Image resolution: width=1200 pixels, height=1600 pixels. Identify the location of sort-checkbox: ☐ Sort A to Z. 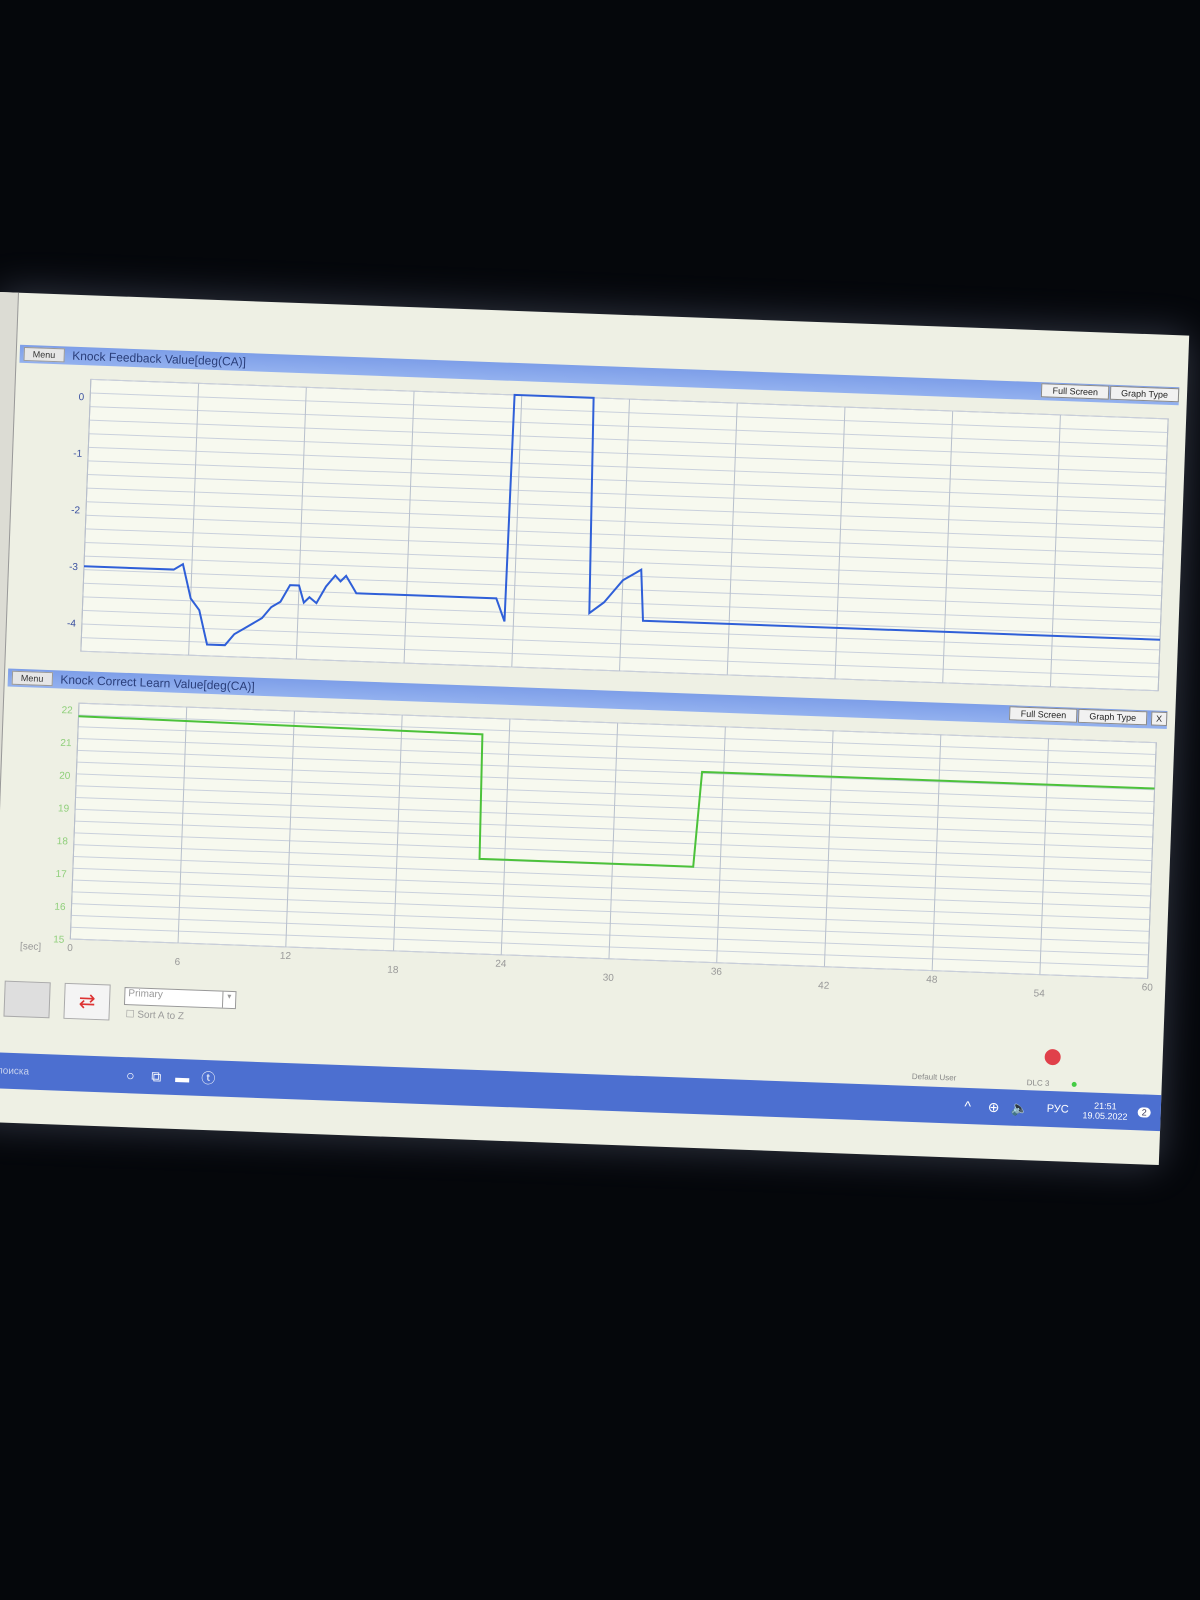
(155, 1016).